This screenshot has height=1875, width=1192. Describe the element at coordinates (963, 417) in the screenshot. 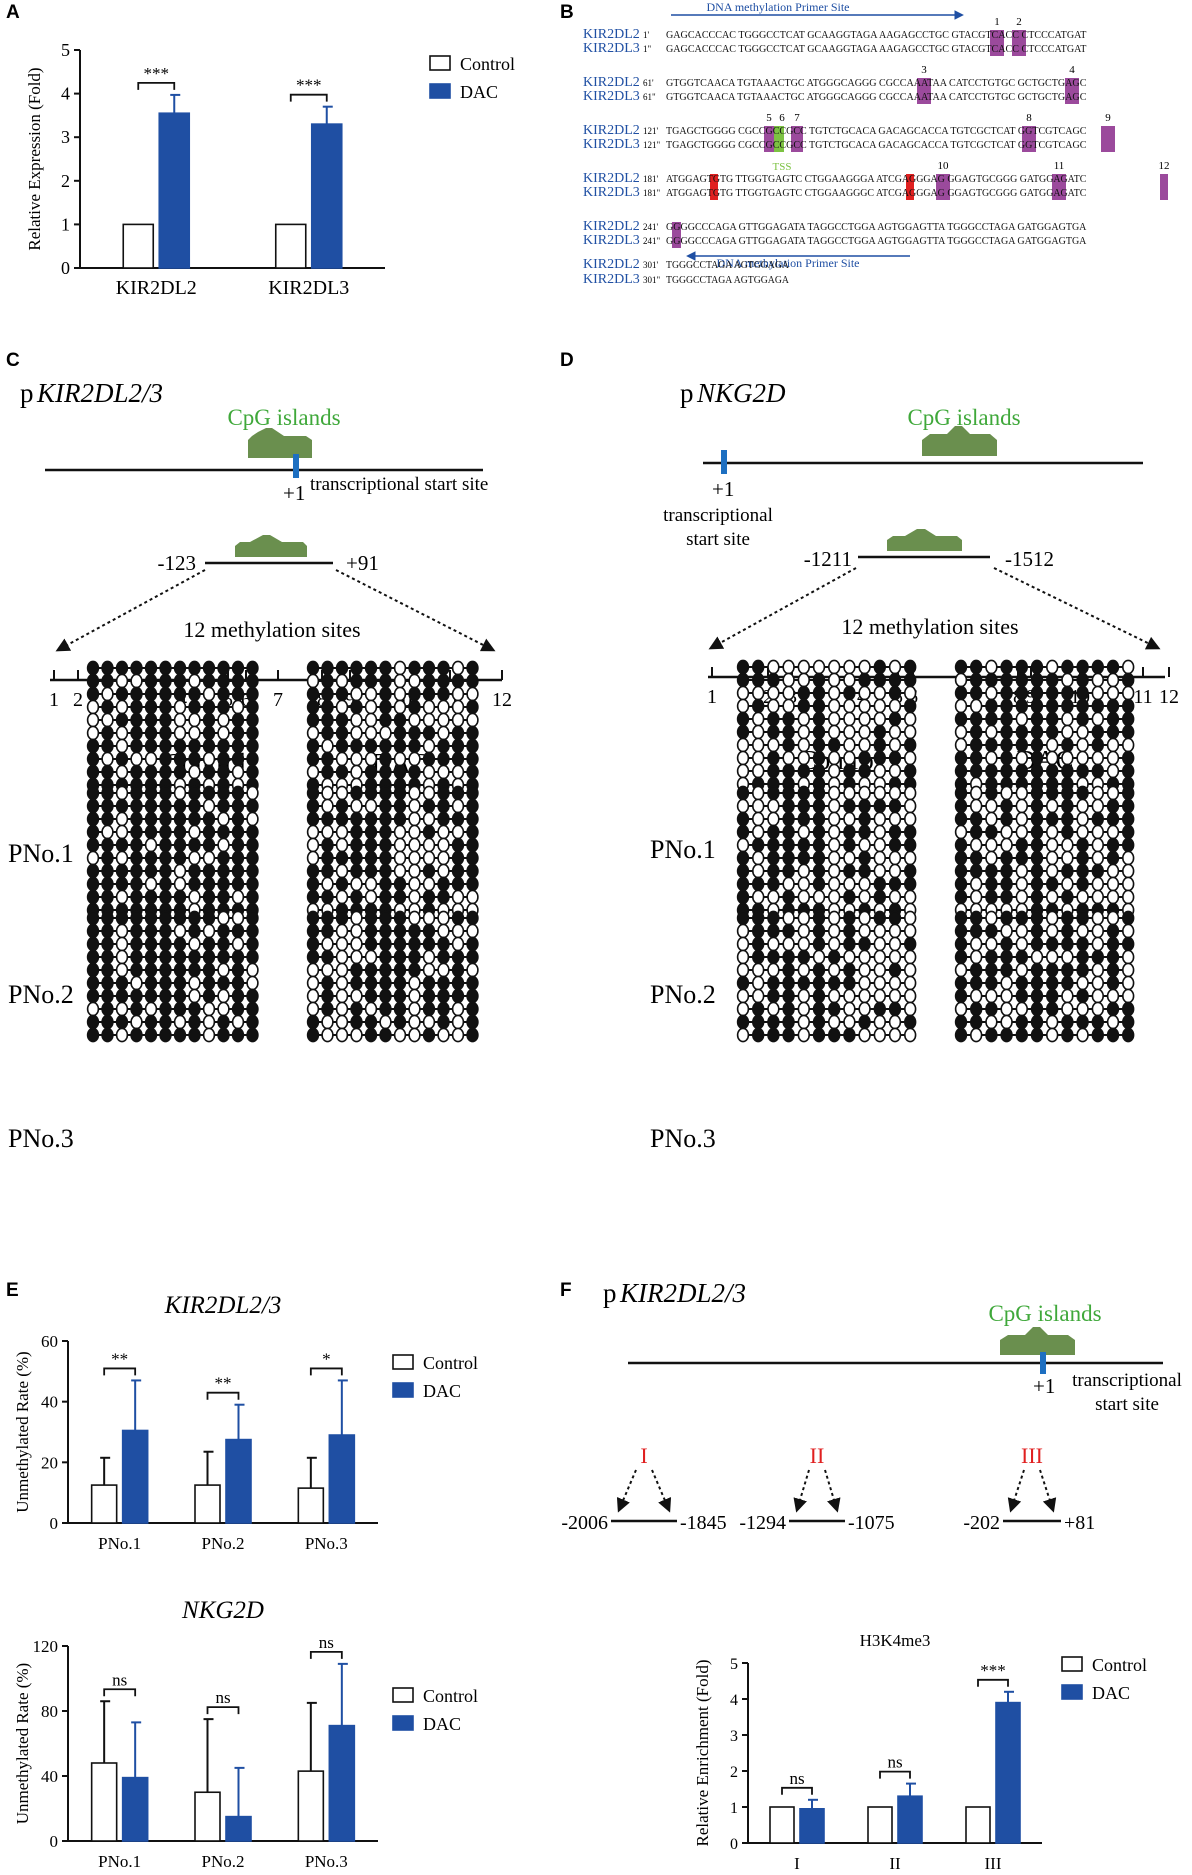

I see `panel-d-cpg-label: CpG islands` at that location.